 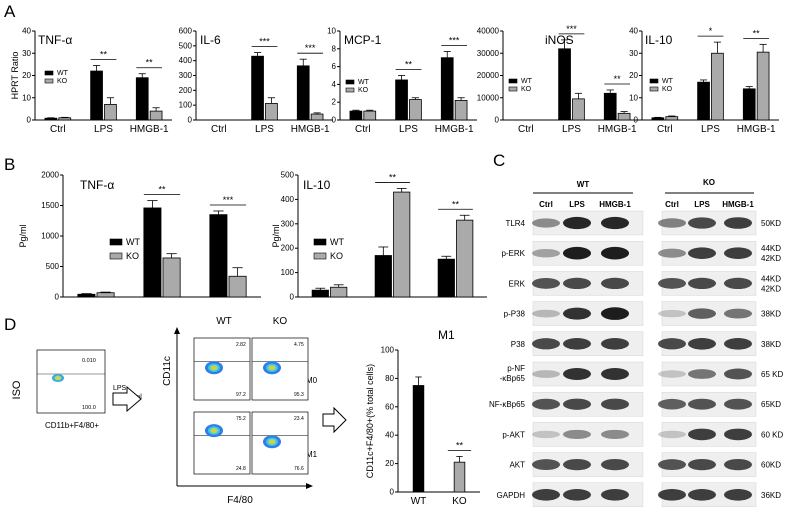 I want to click on y-tick-label: 100, so click(x=186, y=105).